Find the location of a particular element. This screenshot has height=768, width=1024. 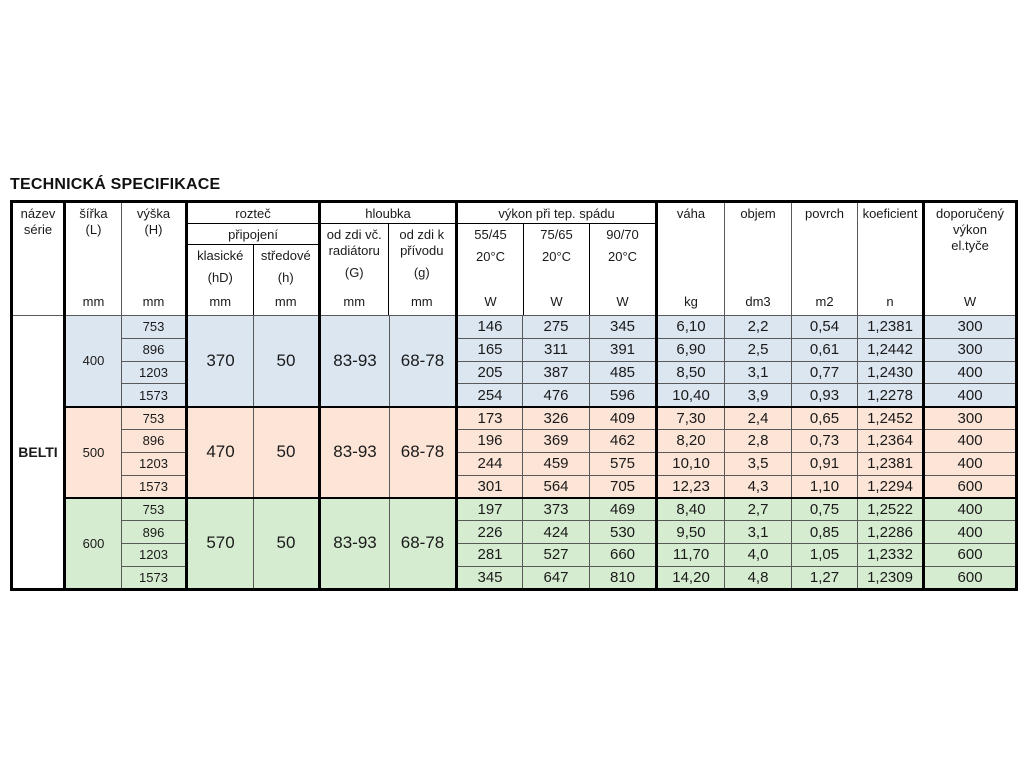

pitch-subcolumns: klasické (hD) mm středové (h) mm is located at coordinates (252, 280).